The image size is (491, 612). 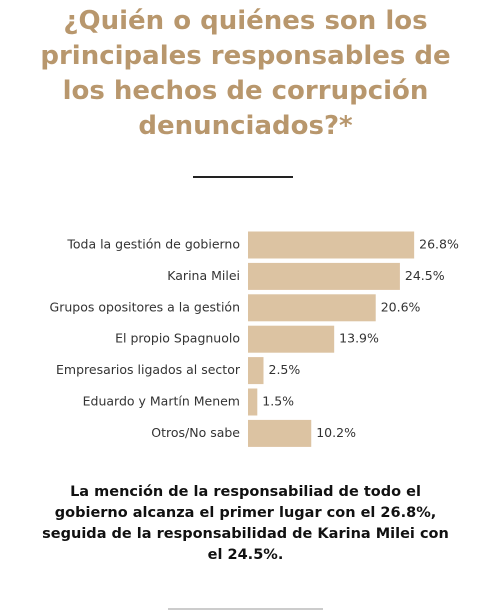 What do you see at coordinates (148, 369) in the screenshot?
I see `category-label: Empresarios ligados al sector` at bounding box center [148, 369].